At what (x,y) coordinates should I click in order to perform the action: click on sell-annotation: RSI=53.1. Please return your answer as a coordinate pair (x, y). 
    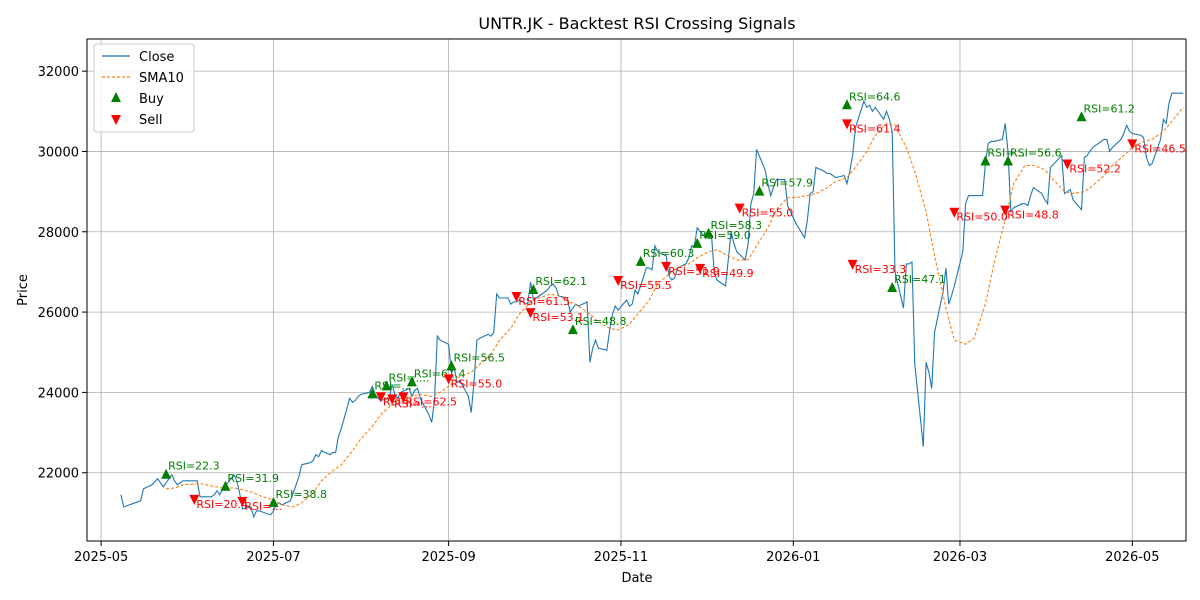
    Looking at the image, I should click on (559, 317).